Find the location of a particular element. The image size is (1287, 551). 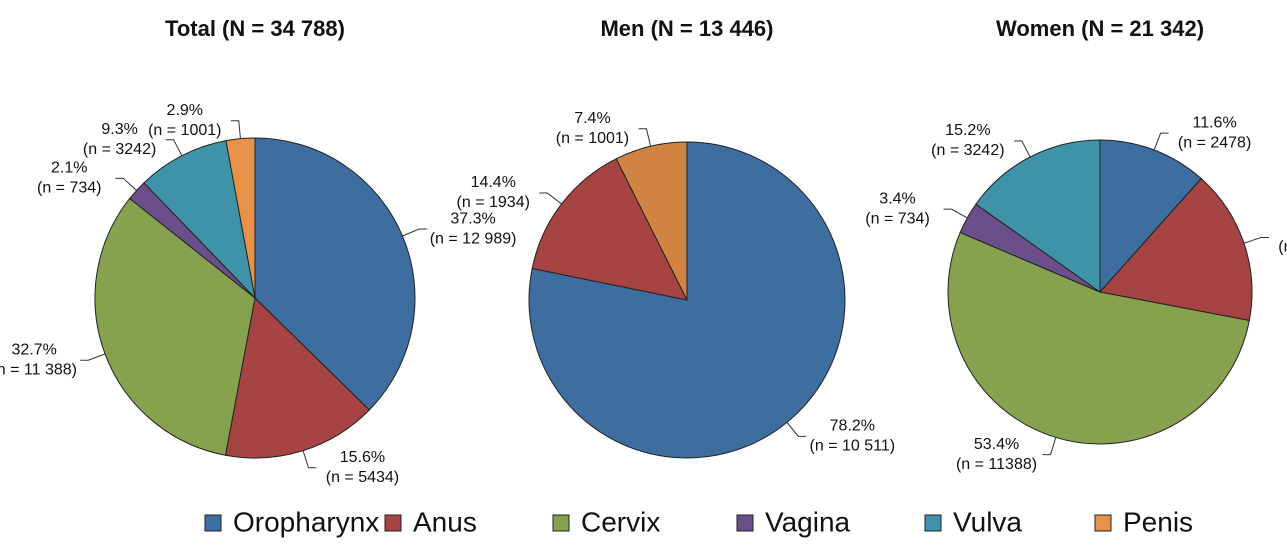

data-label: 15.6% is located at coordinates (362, 457).